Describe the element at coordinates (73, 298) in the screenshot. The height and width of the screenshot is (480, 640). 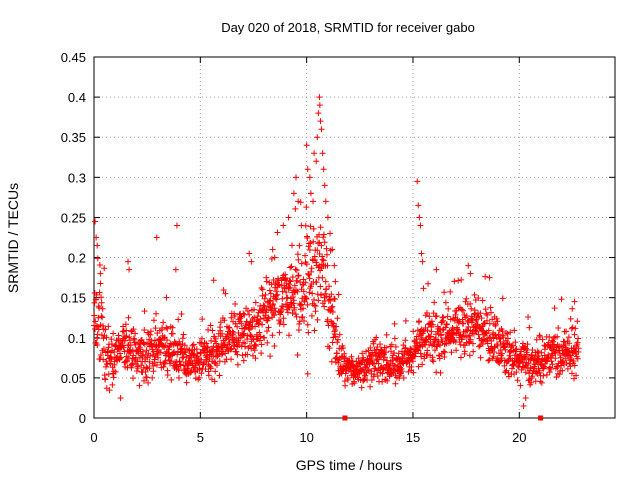
I see `y-tick-label: 0.15` at that location.